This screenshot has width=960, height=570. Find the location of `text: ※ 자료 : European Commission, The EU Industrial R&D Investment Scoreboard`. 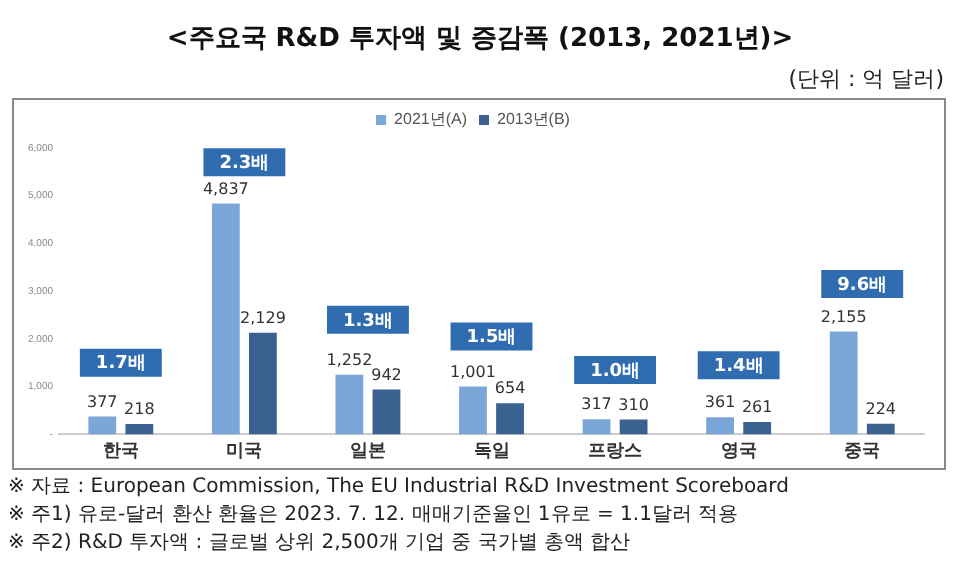

text: ※ 자료 : European Commission, The EU Industrial R&D Investment Scoreboard is located at coordinates (398, 488).